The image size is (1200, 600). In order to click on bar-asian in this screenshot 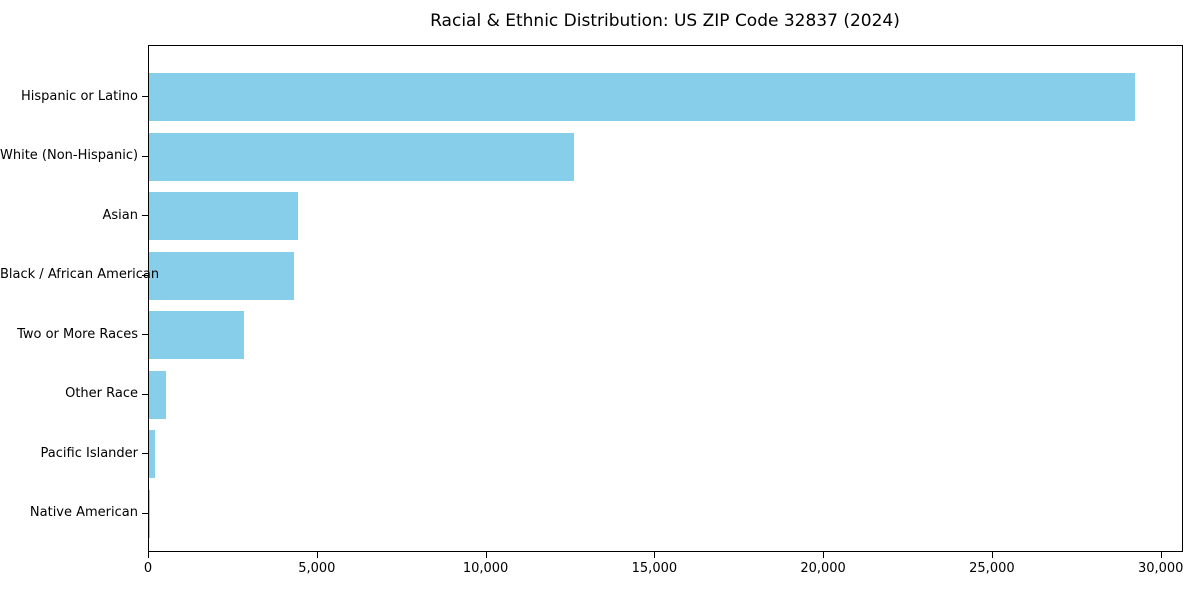, I will do `click(223, 216)`.